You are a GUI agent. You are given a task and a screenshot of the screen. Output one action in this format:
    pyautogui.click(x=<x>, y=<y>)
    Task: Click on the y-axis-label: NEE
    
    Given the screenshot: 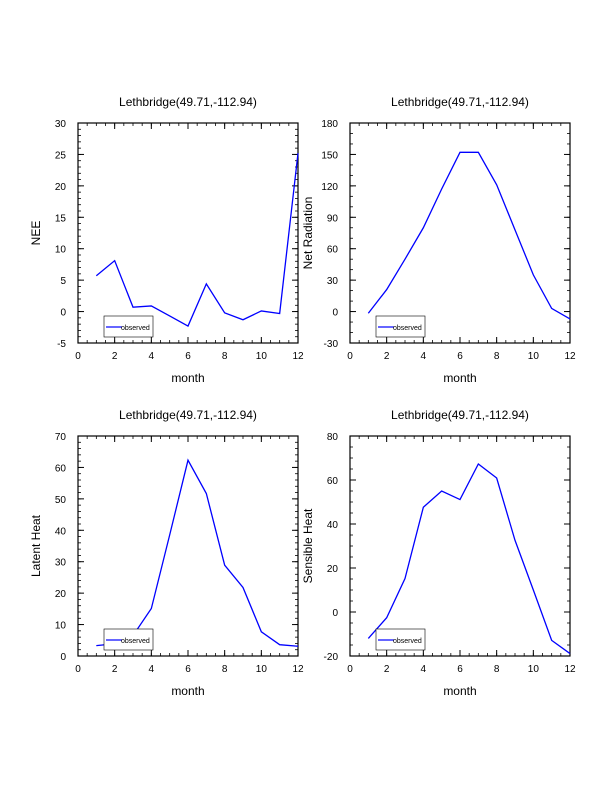 What is the action you would take?
    pyautogui.click(x=36, y=233)
    